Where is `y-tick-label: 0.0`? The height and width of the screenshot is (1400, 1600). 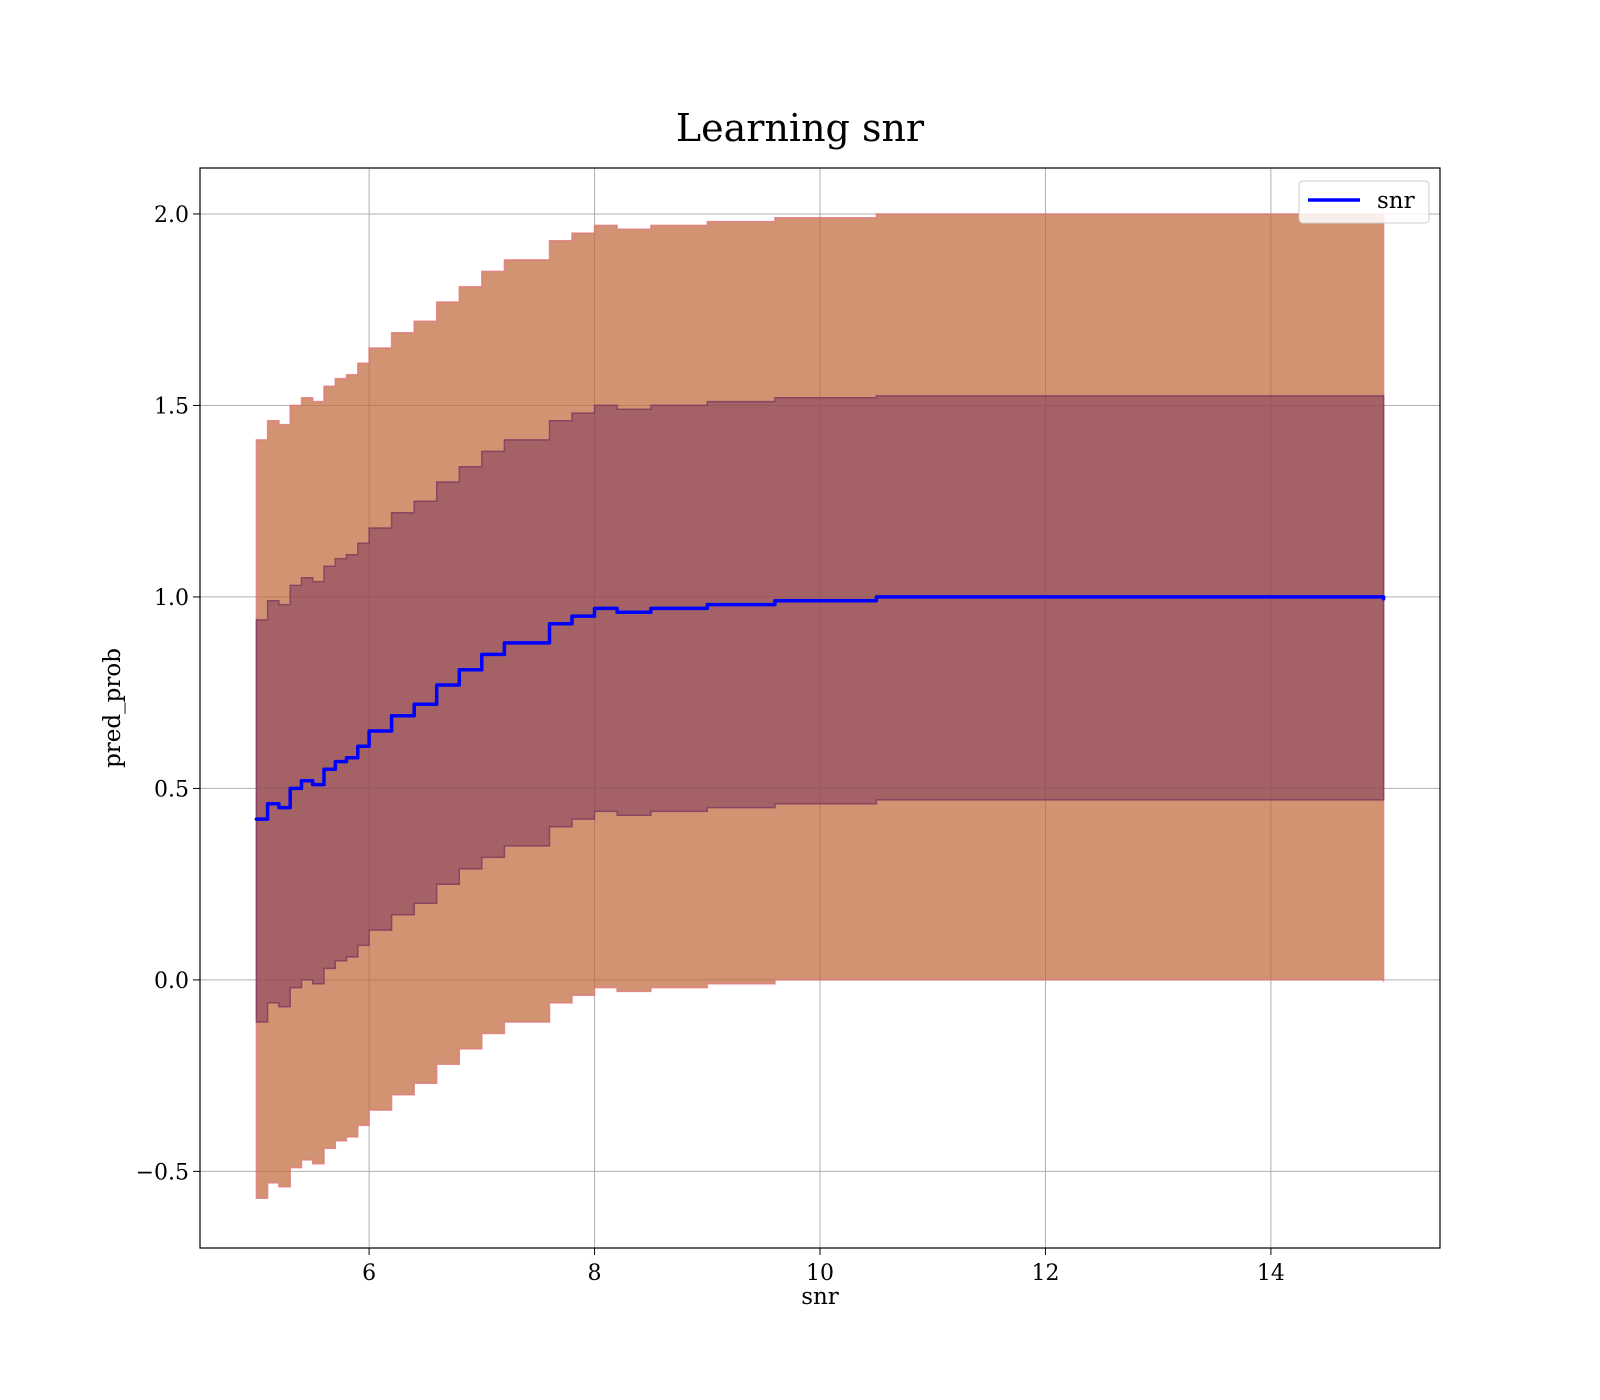 y-tick-label: 0.0 is located at coordinates (171, 981).